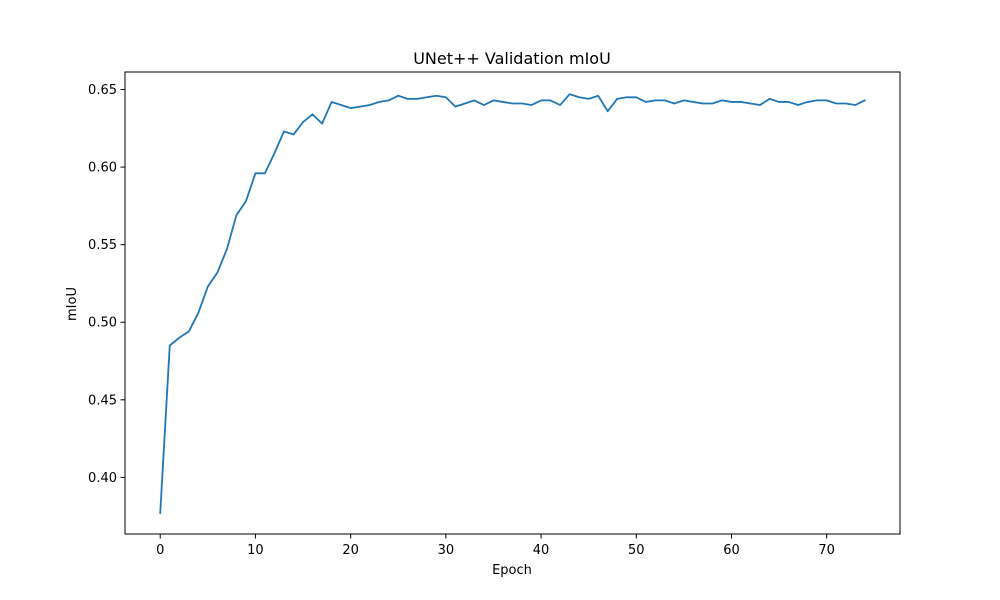  Describe the element at coordinates (102, 400) in the screenshot. I see `y-tick-label: 0.45` at that location.